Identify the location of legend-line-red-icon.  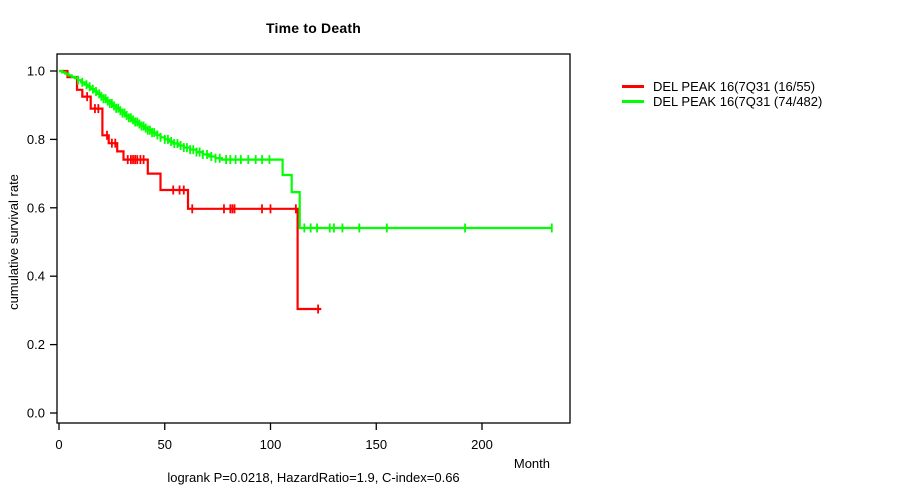
(633, 86).